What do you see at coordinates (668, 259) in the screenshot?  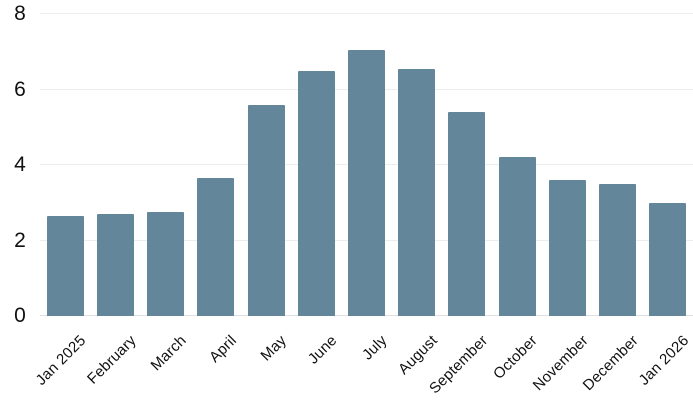 I see `bar-jan-2026` at bounding box center [668, 259].